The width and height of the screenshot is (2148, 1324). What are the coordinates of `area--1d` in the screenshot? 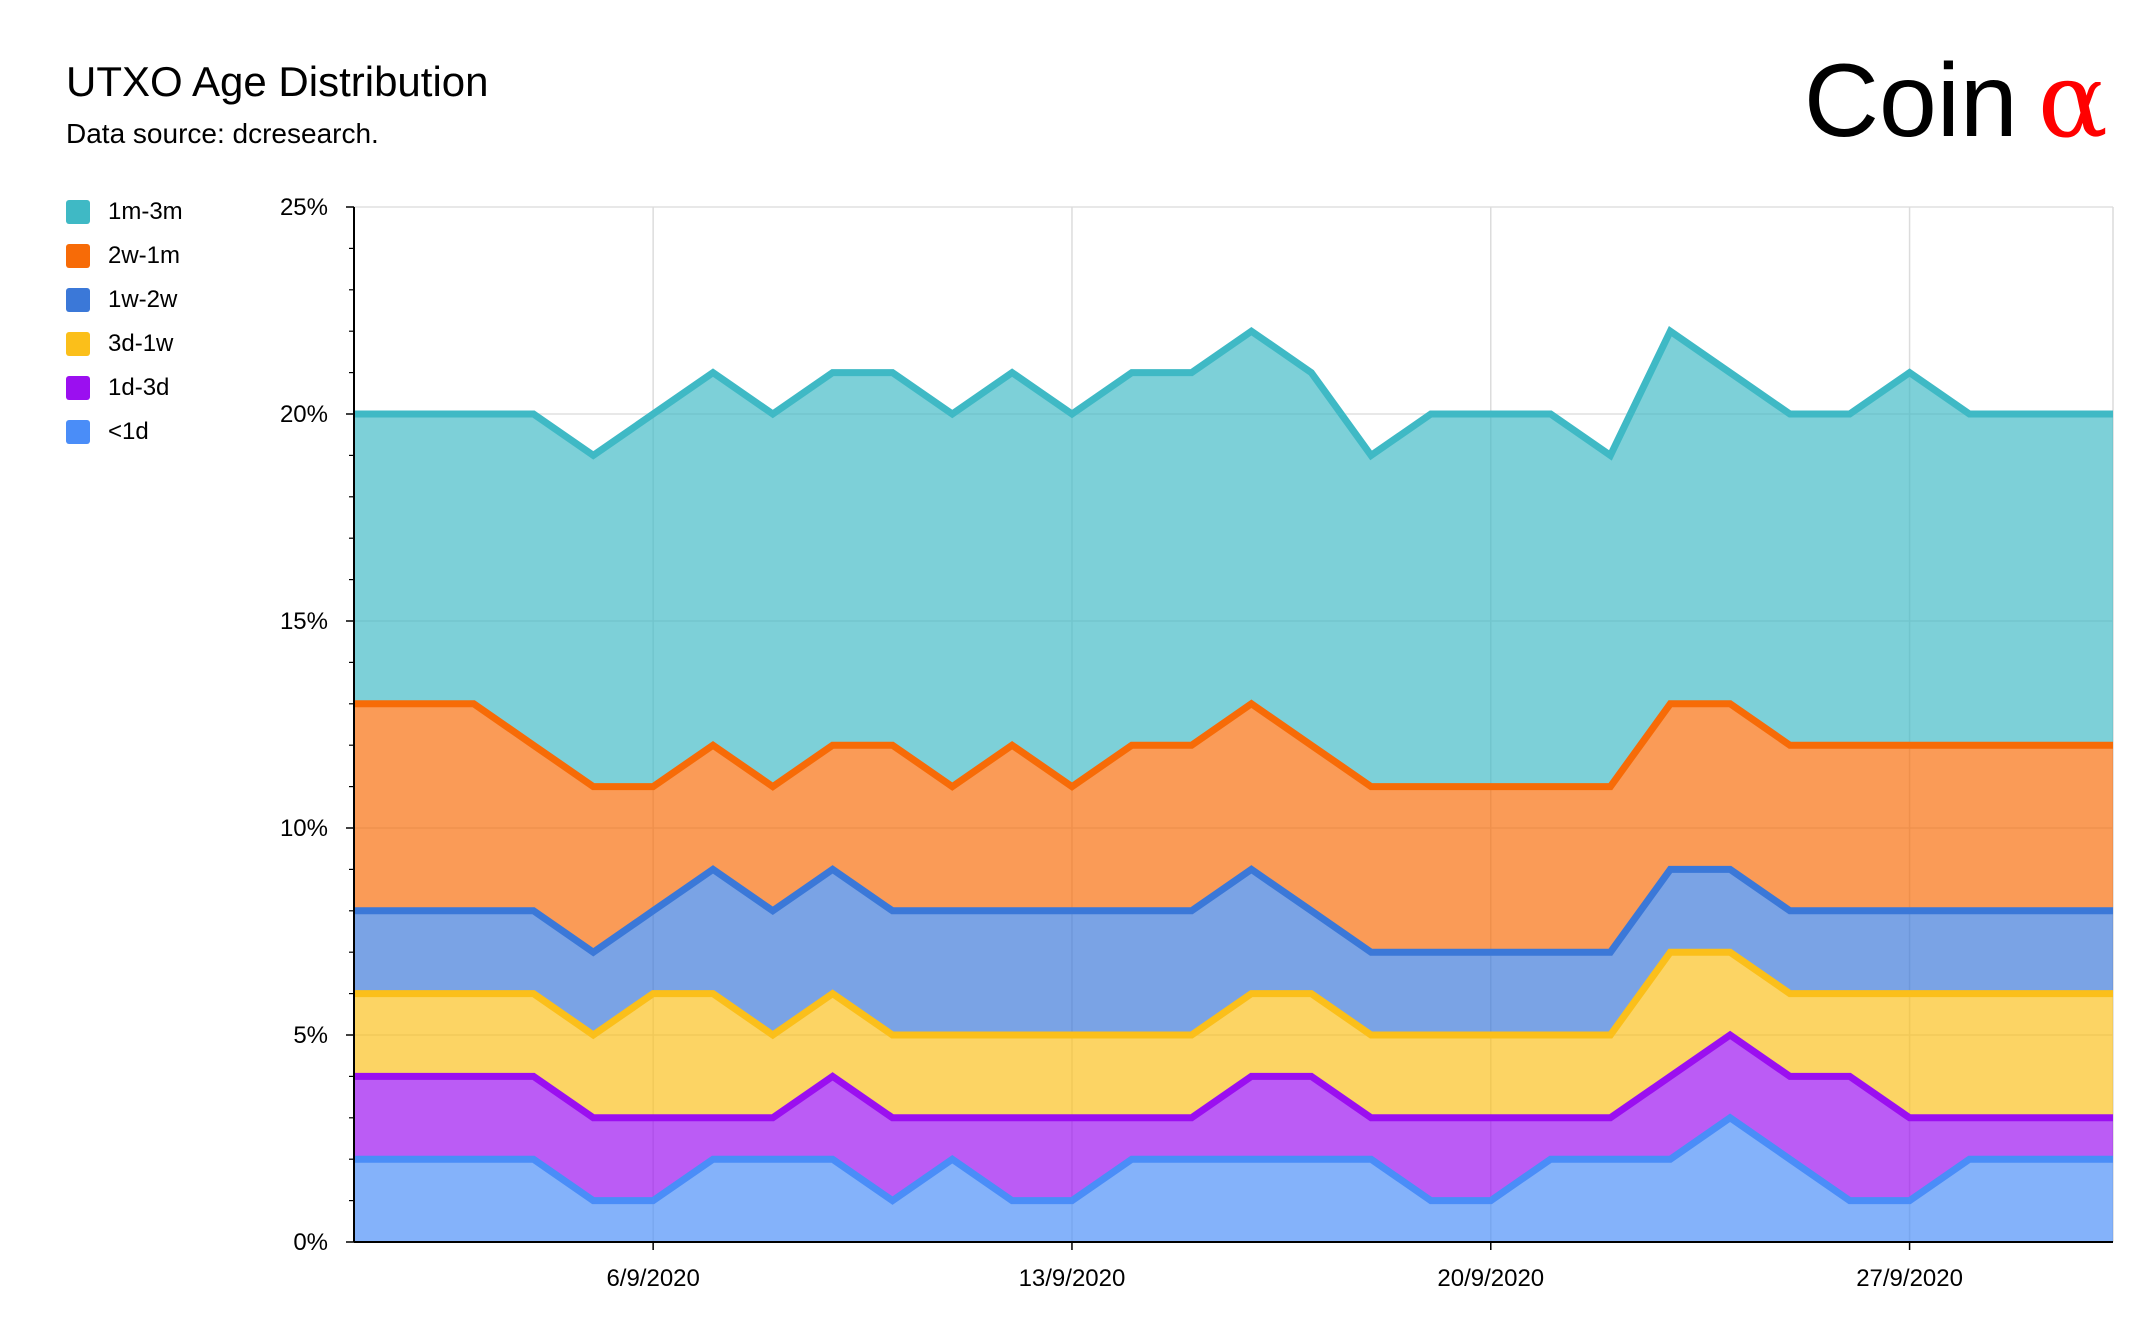 It's located at (1233, 1179).